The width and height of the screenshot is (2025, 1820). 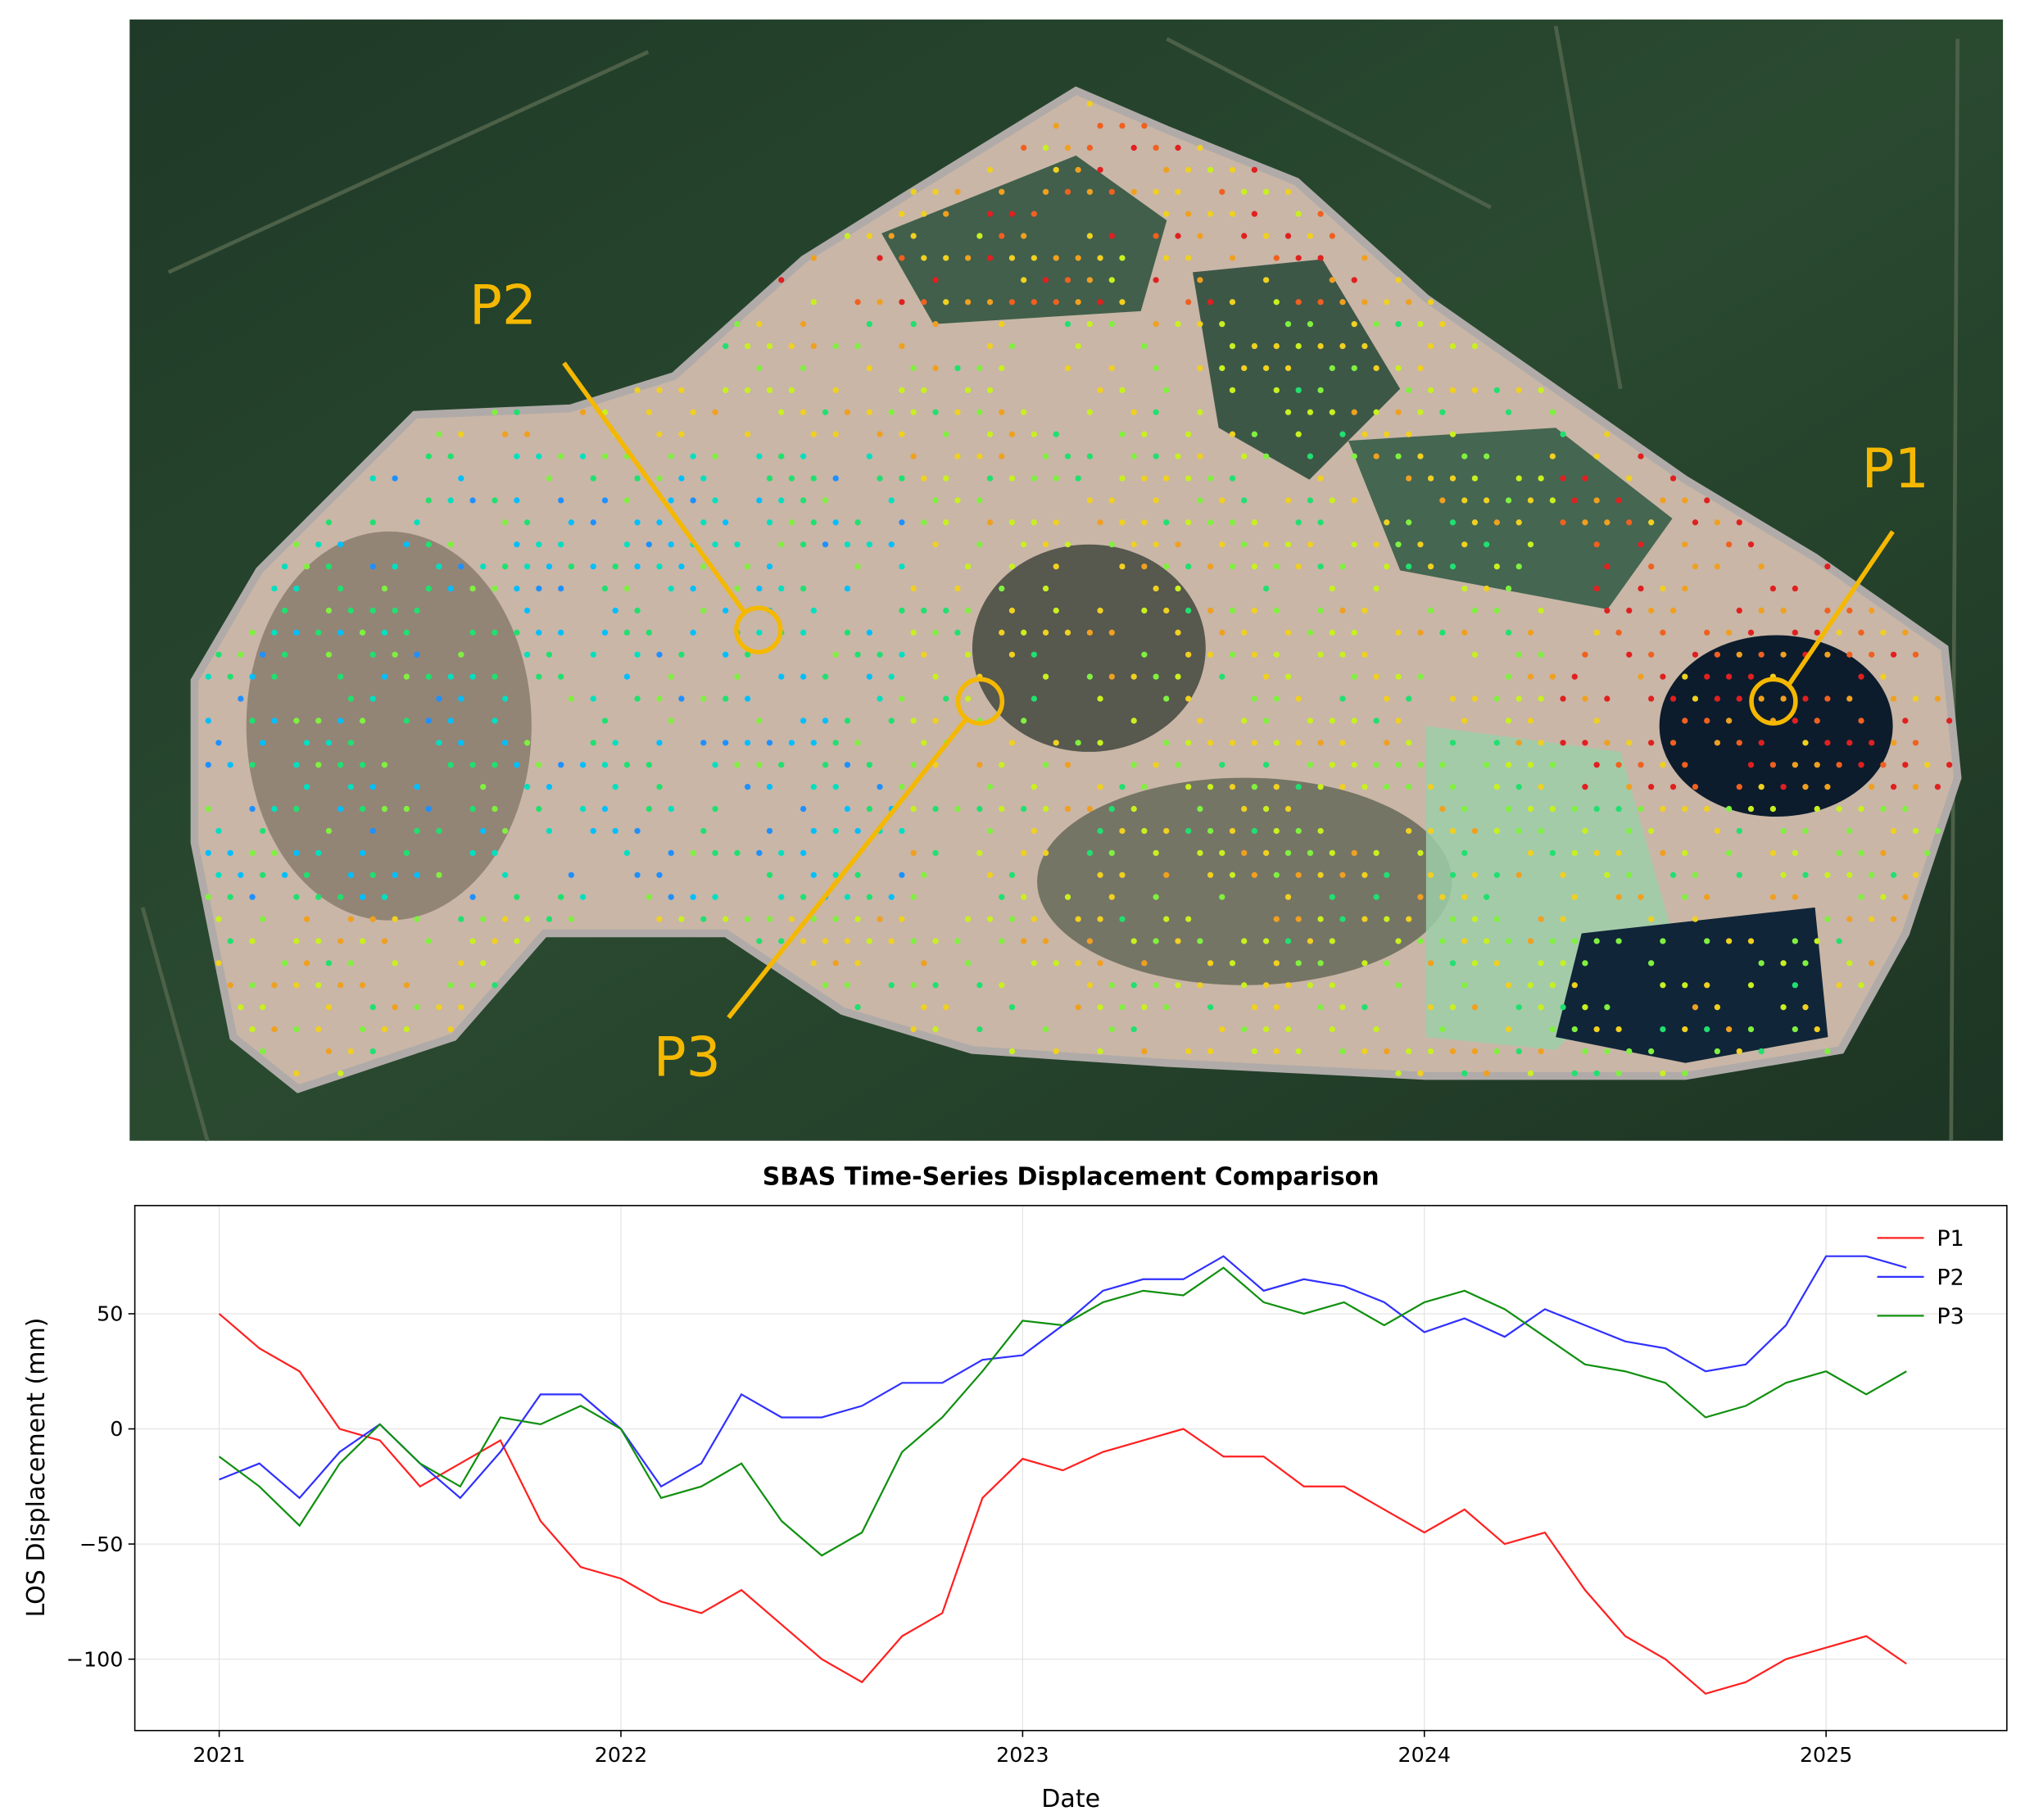 What do you see at coordinates (101, 1544) in the screenshot?
I see `y-tick-label: −50` at bounding box center [101, 1544].